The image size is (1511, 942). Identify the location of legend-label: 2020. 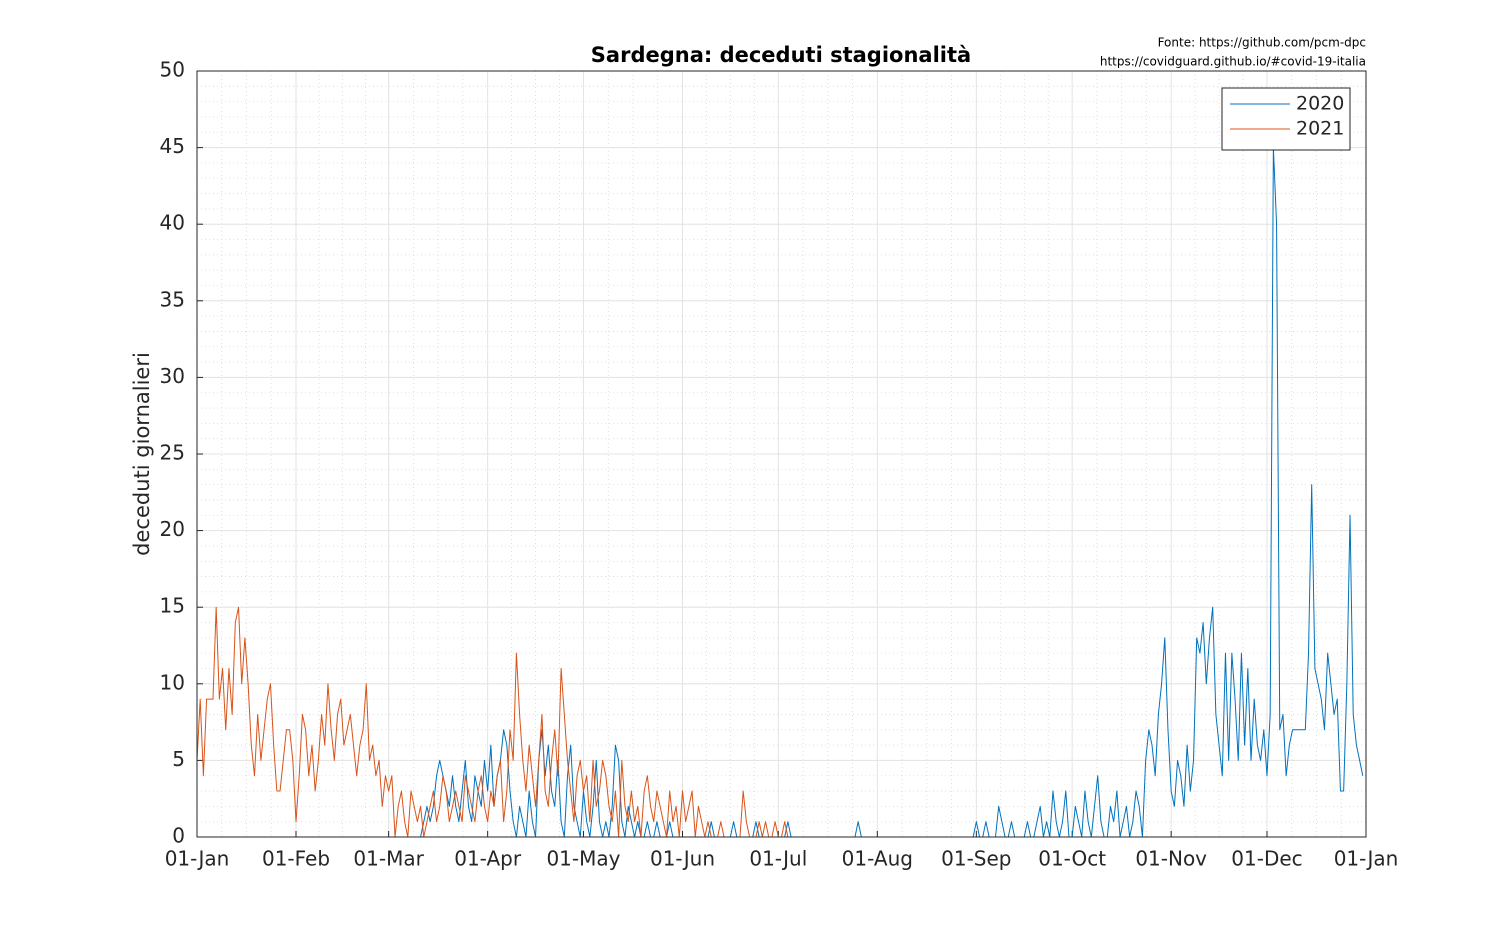
(1320, 104).